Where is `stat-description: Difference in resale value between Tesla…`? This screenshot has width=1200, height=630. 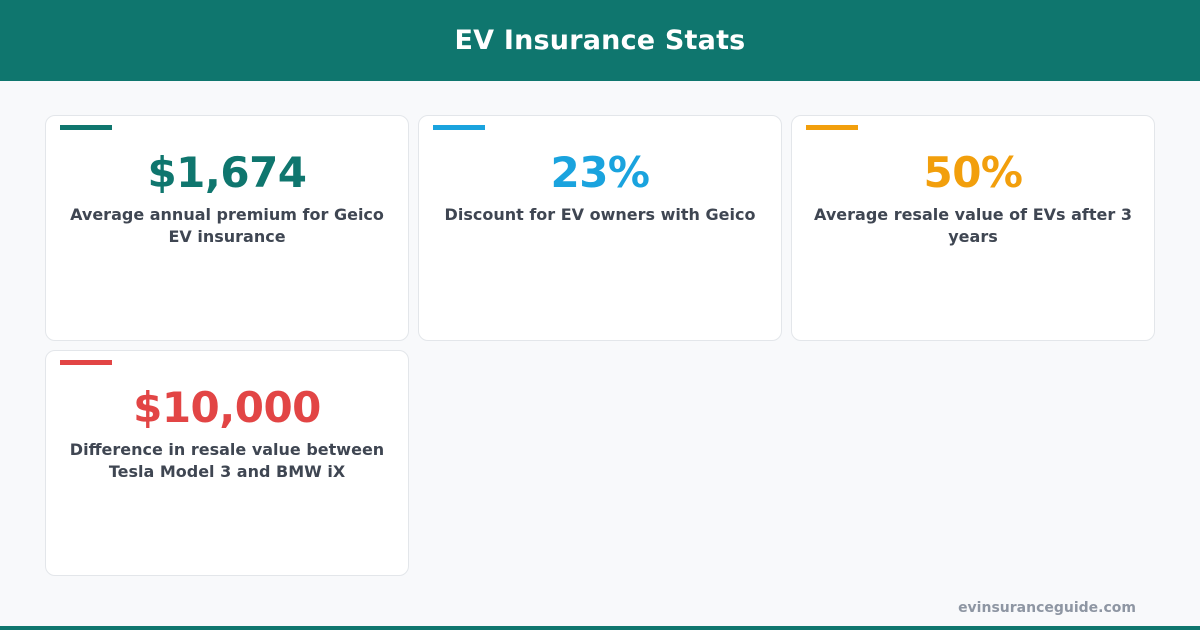 stat-description: Difference in resale value between Tesla… is located at coordinates (227, 460).